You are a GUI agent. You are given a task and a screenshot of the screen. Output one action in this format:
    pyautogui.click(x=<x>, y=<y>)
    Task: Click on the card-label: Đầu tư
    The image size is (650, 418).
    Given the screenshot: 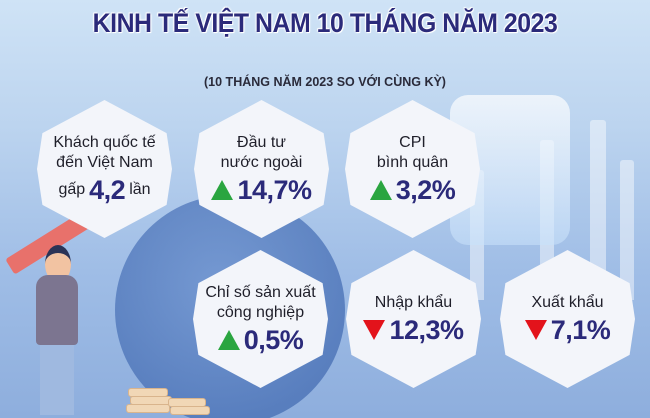 What is the action you would take?
    pyautogui.click(x=261, y=142)
    